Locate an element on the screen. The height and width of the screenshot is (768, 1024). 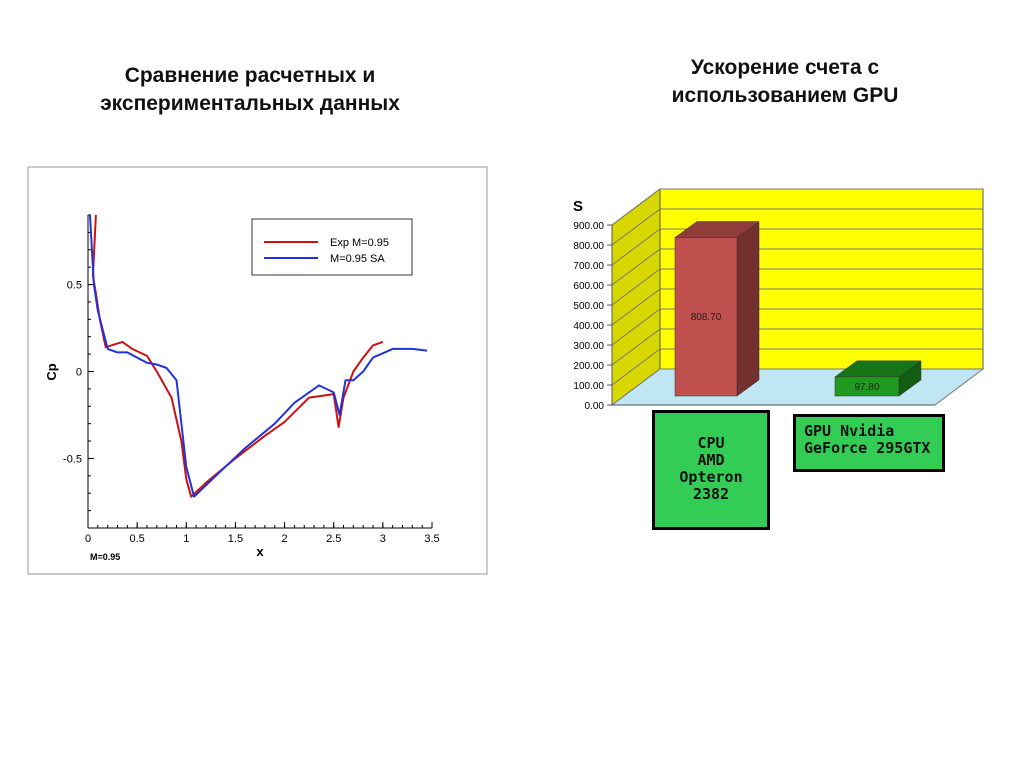
x-tick-label: 0.5 is located at coordinates (136, 539).